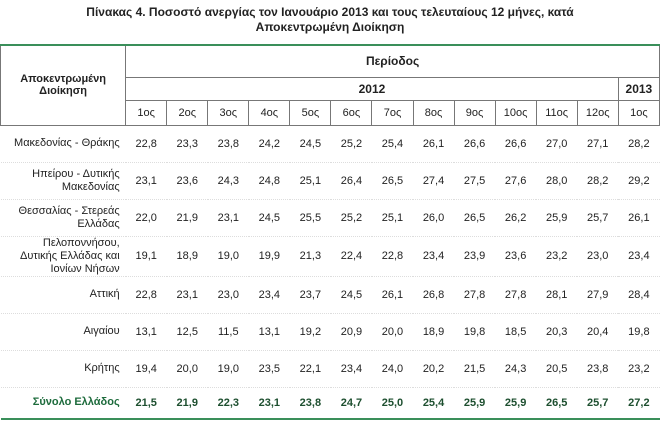 This screenshot has height=439, width=660. What do you see at coordinates (475, 181) in the screenshot?
I see `value-cell: 27,5` at bounding box center [475, 181].